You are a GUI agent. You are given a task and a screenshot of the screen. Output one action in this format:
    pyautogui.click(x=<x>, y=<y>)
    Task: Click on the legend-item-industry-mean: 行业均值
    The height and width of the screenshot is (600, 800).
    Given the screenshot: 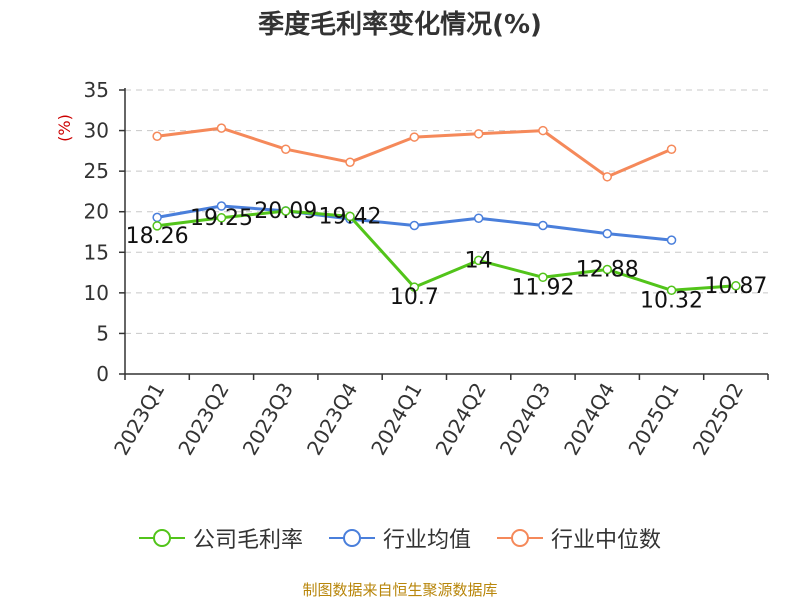 What is the action you would take?
    pyautogui.click(x=399, y=538)
    